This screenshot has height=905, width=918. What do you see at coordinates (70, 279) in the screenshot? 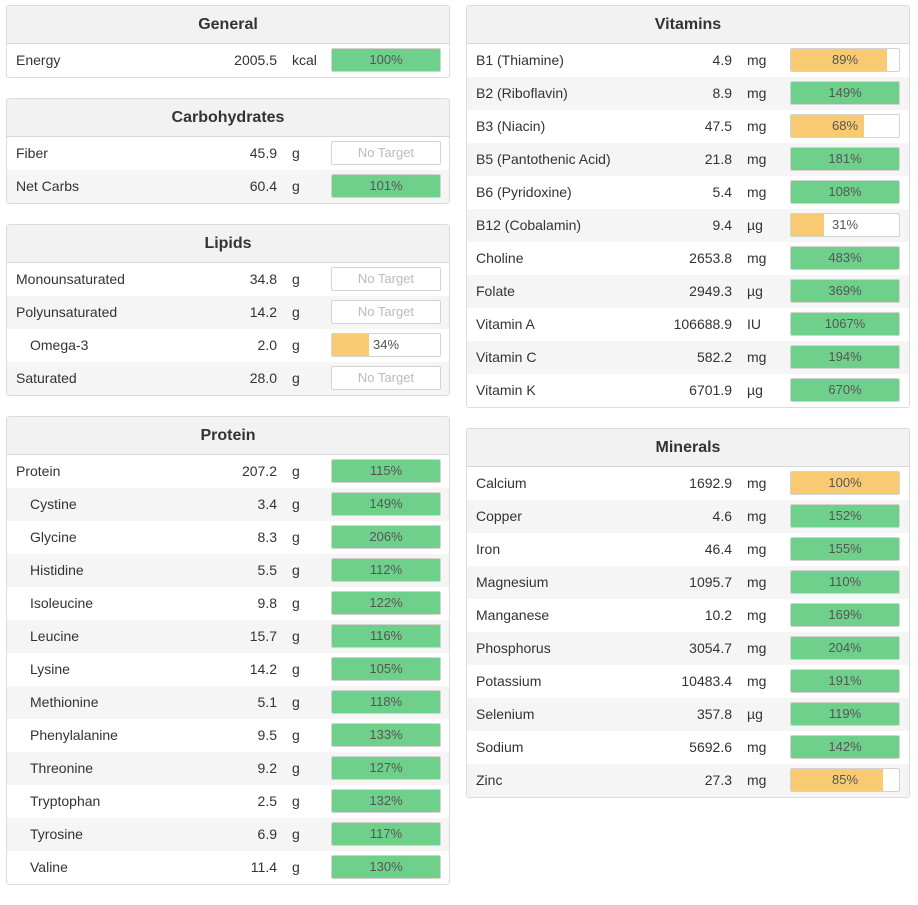
I see `nutrient-name: Monounsaturated` at bounding box center [70, 279].